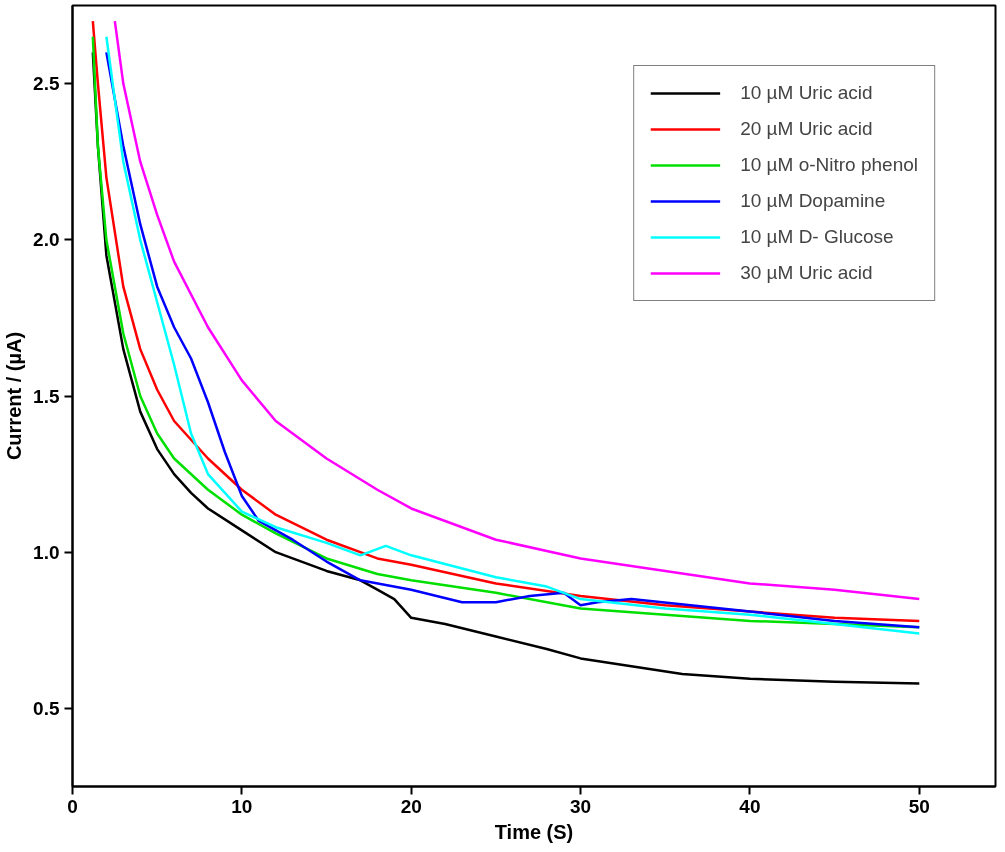 The height and width of the screenshot is (852, 1005). Describe the element at coordinates (46, 84) in the screenshot. I see `y-tick-label: 2.5` at that location.